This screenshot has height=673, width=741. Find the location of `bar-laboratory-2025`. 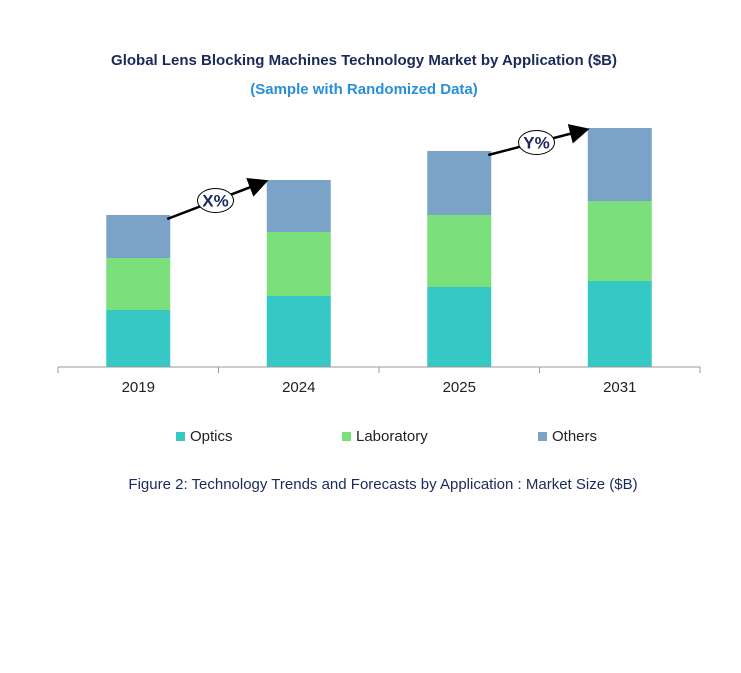

bar-laboratory-2025 is located at coordinates (459, 251).